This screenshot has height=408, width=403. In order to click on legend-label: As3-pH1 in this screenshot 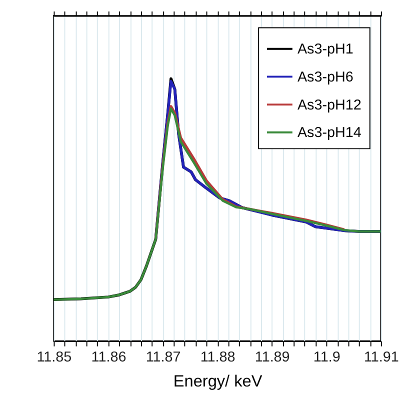, I will do `click(325, 50)`.